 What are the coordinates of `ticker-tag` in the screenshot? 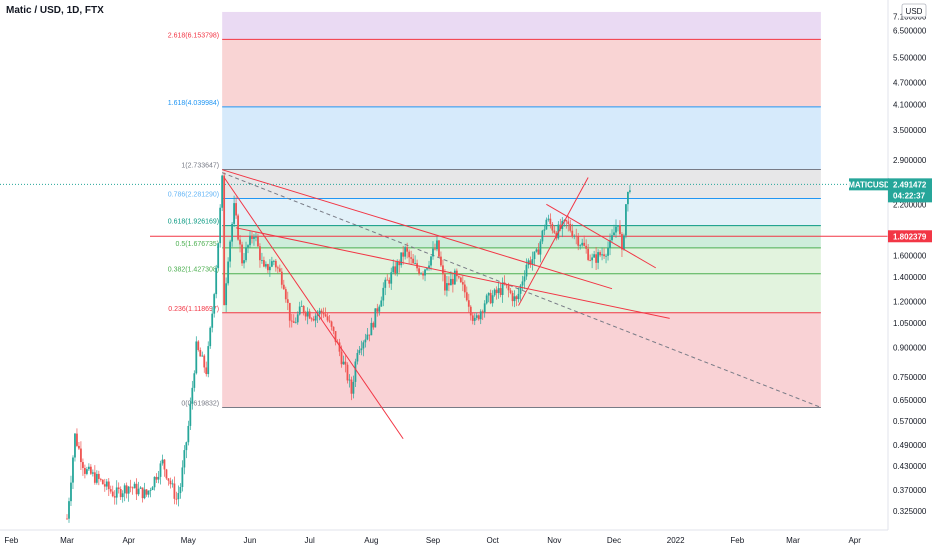 It's located at (869, 184).